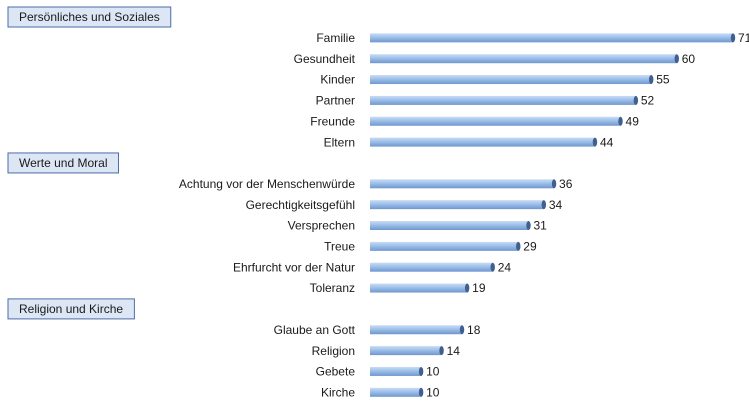 This screenshot has width=749, height=401. Describe the element at coordinates (336, 372) in the screenshot. I see `category-label: Gebete` at that location.